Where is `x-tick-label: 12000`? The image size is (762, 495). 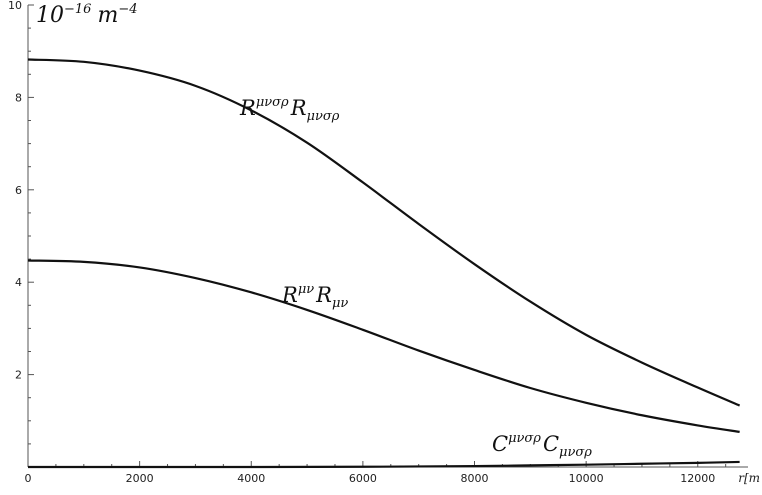
x-tick-label: 12000 is located at coordinates (697, 478).